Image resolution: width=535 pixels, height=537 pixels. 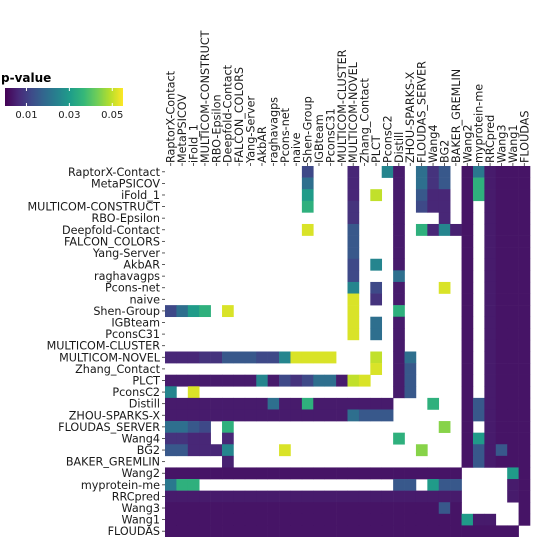 What do you see at coordinates (376, 149) in the screenshot?
I see `x-tick-label: PLCT` at bounding box center [376, 149].